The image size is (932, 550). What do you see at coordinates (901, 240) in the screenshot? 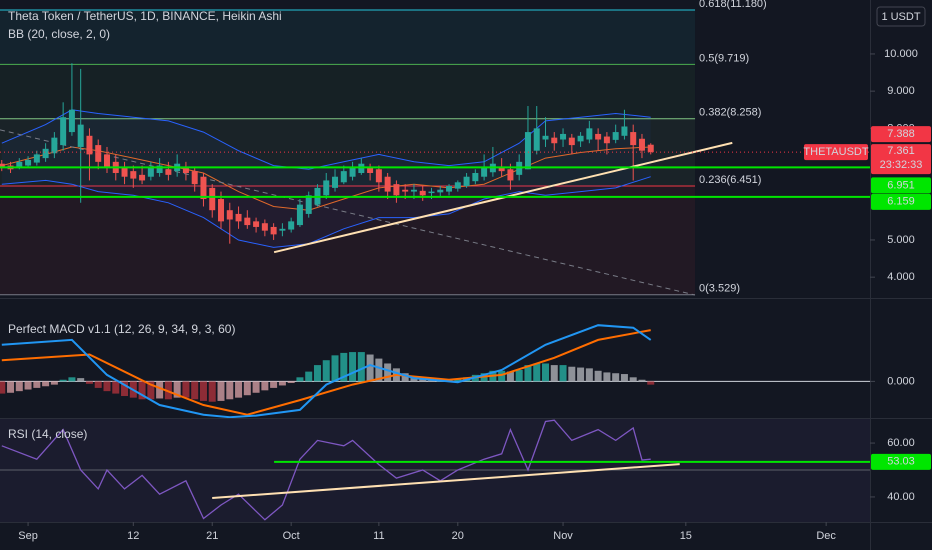
I see `y-tick-label: 5.000` at bounding box center [901, 240].